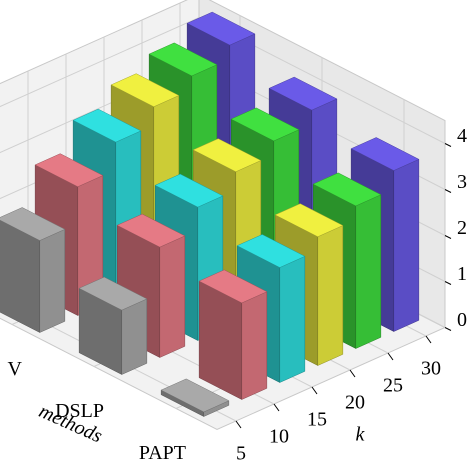 Image resolution: width=474 pixels, height=474 pixels. Describe the element at coordinates (361, 435) in the screenshot. I see `y-axis-label: k` at that location.